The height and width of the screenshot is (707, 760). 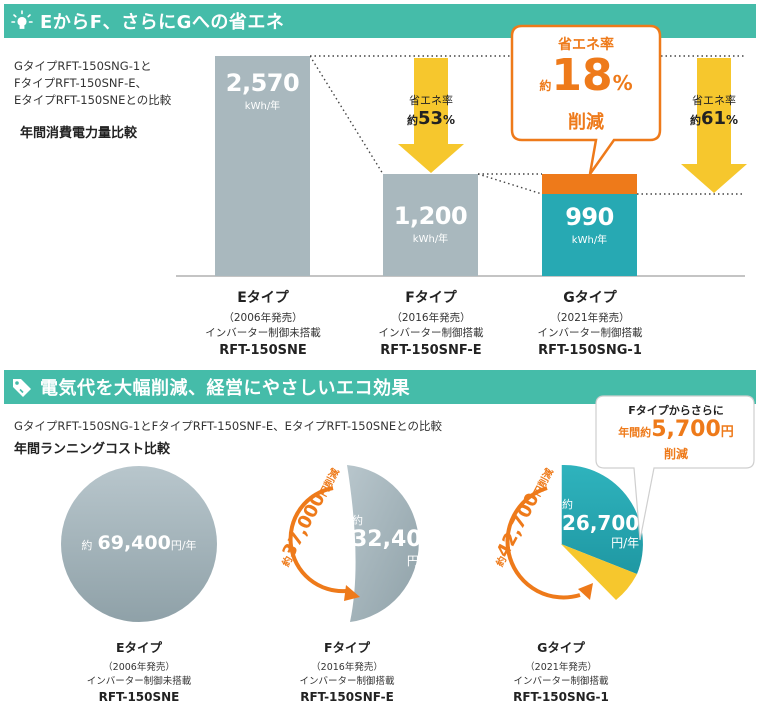 What do you see at coordinates (162, 22) in the screenshot?
I see `section1-title: EからF、さらにGへの省エネ` at bounding box center [162, 22].